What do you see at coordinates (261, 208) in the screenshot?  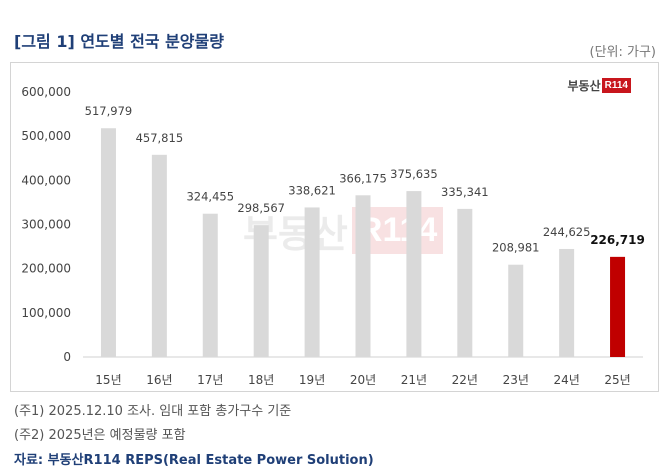 I see `data-label: 298,567` at bounding box center [261, 208].